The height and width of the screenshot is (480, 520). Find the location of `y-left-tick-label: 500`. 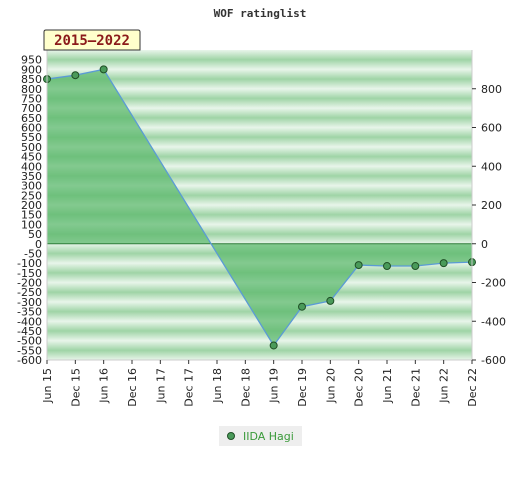

y-left-tick-label: 500 is located at coordinates (31, 147).